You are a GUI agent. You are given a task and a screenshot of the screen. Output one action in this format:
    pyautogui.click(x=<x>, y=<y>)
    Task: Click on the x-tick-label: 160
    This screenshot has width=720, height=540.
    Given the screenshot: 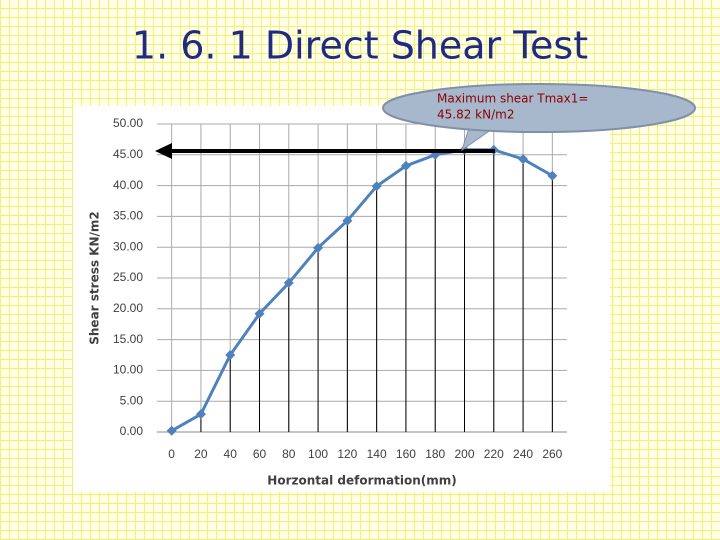 What is the action you would take?
    pyautogui.click(x=406, y=454)
    